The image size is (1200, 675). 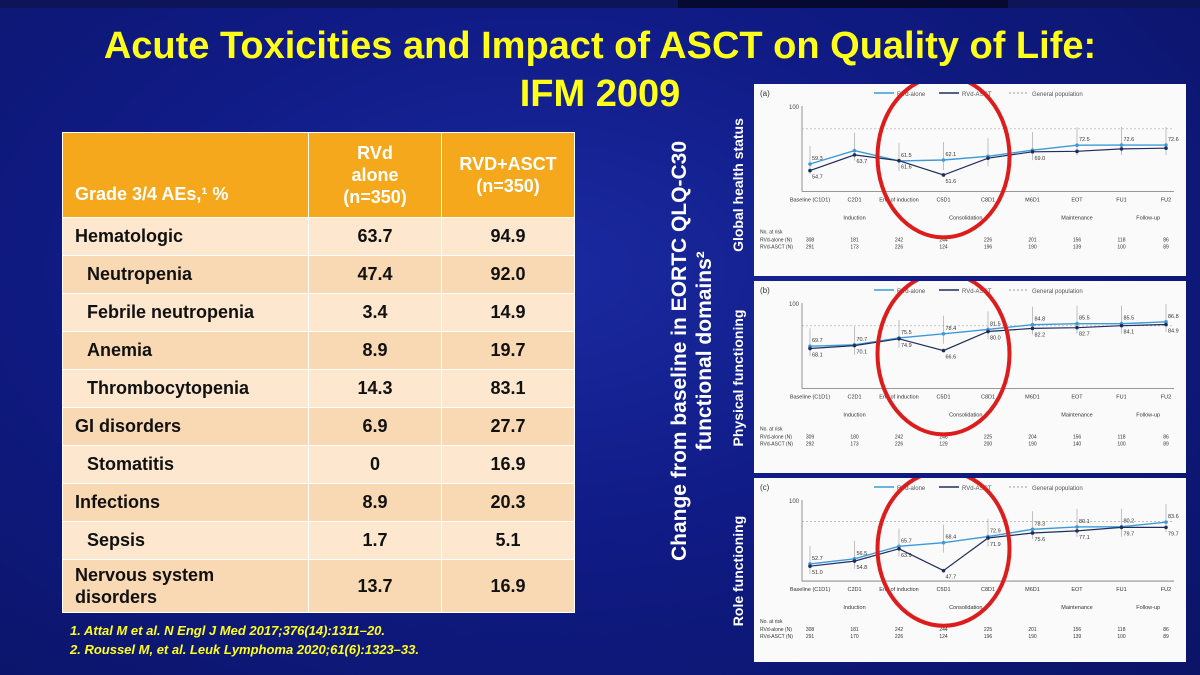 What do you see at coordinates (185, 540) in the screenshot?
I see `row-name: Sepsis` at bounding box center [185, 540].